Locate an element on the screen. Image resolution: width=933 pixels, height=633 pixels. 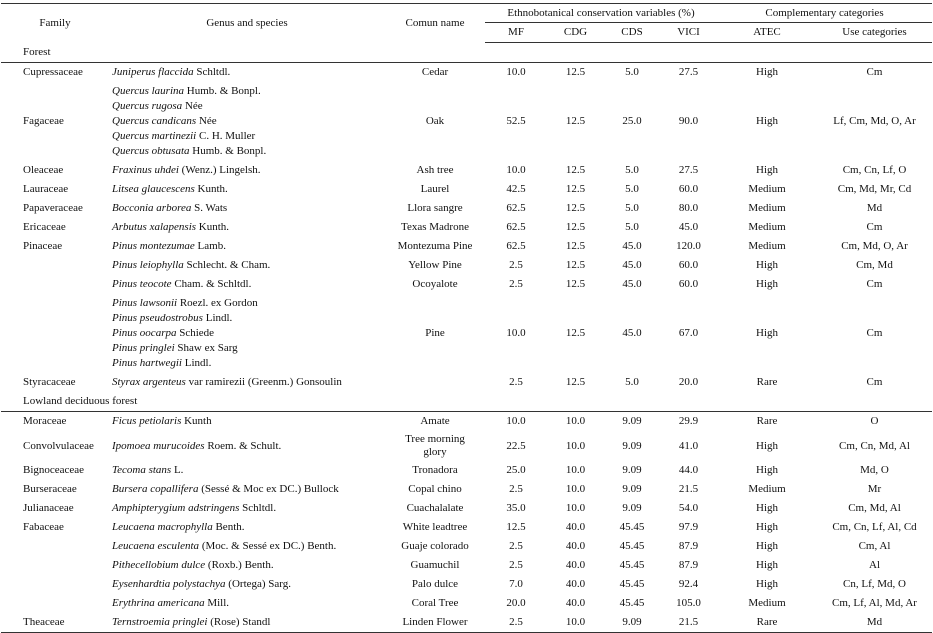
species-author: Schltdl. is located at coordinates (213, 72).